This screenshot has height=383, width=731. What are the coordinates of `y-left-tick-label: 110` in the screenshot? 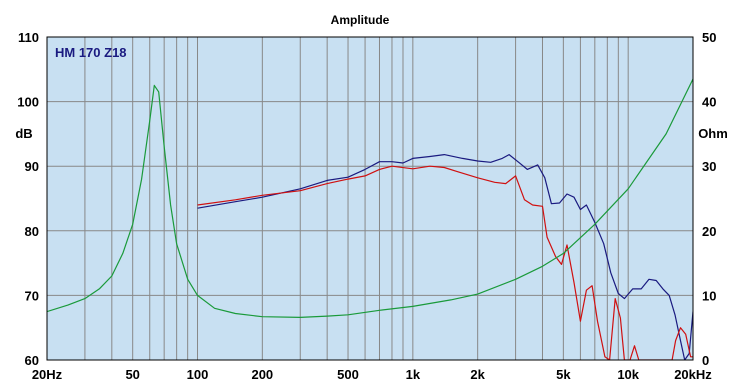 It's located at (28, 37).